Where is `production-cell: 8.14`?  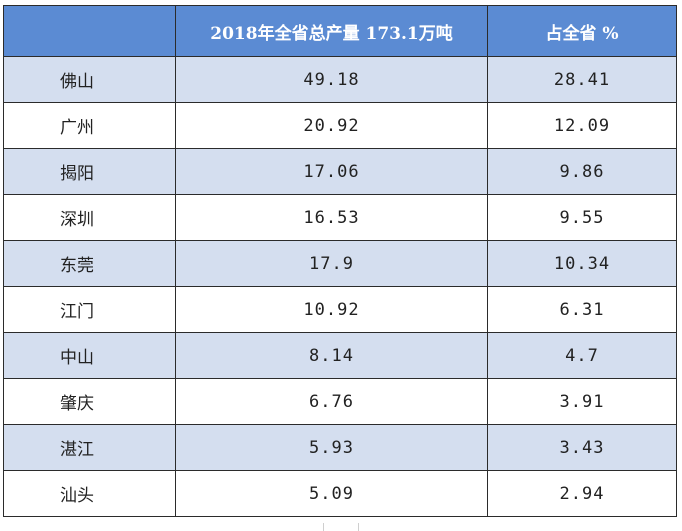 production-cell: 8.14 is located at coordinates (331, 355).